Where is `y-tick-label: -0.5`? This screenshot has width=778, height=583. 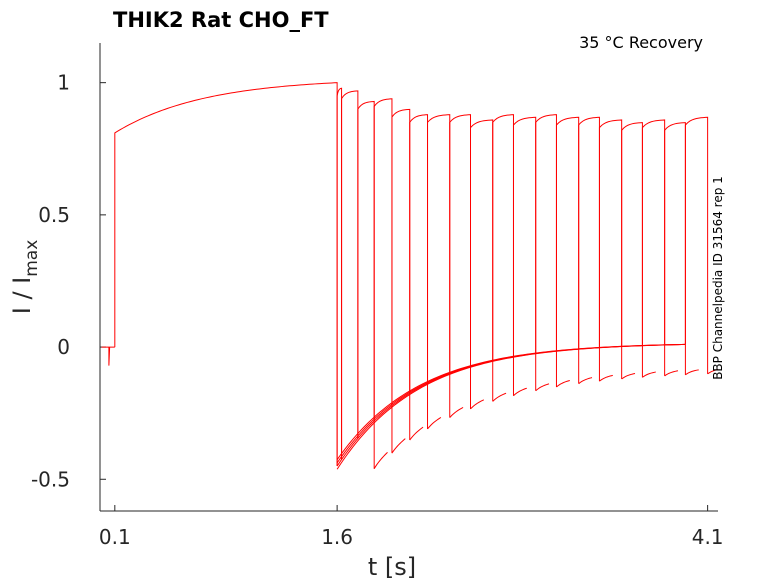 y-tick-label: -0.5 is located at coordinates (50, 479).